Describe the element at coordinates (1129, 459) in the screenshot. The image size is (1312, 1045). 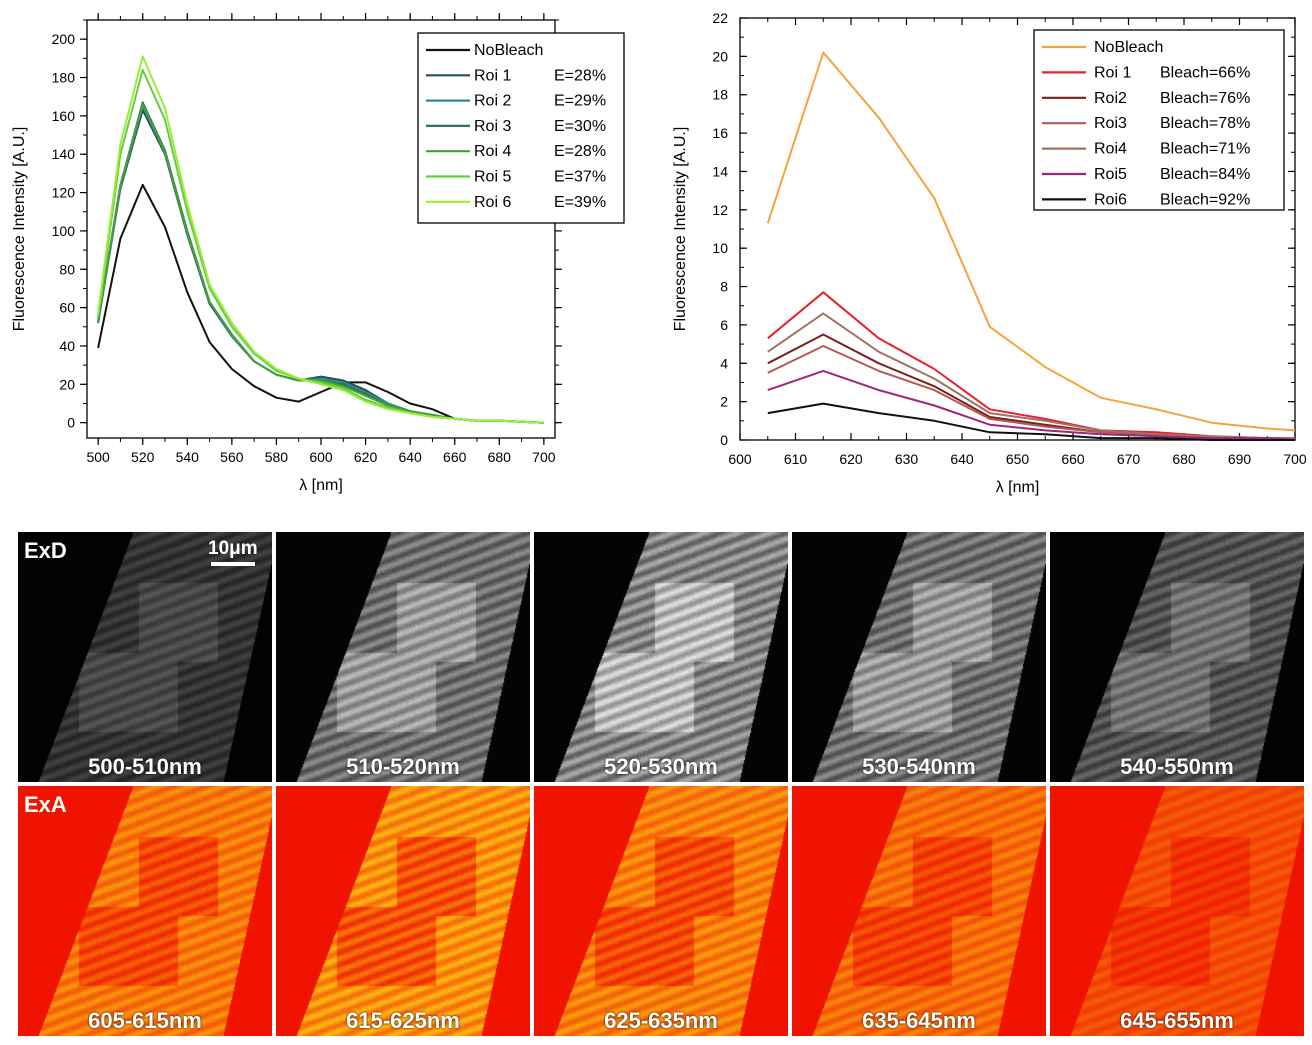
I see `x-tick-label: 670` at that location.